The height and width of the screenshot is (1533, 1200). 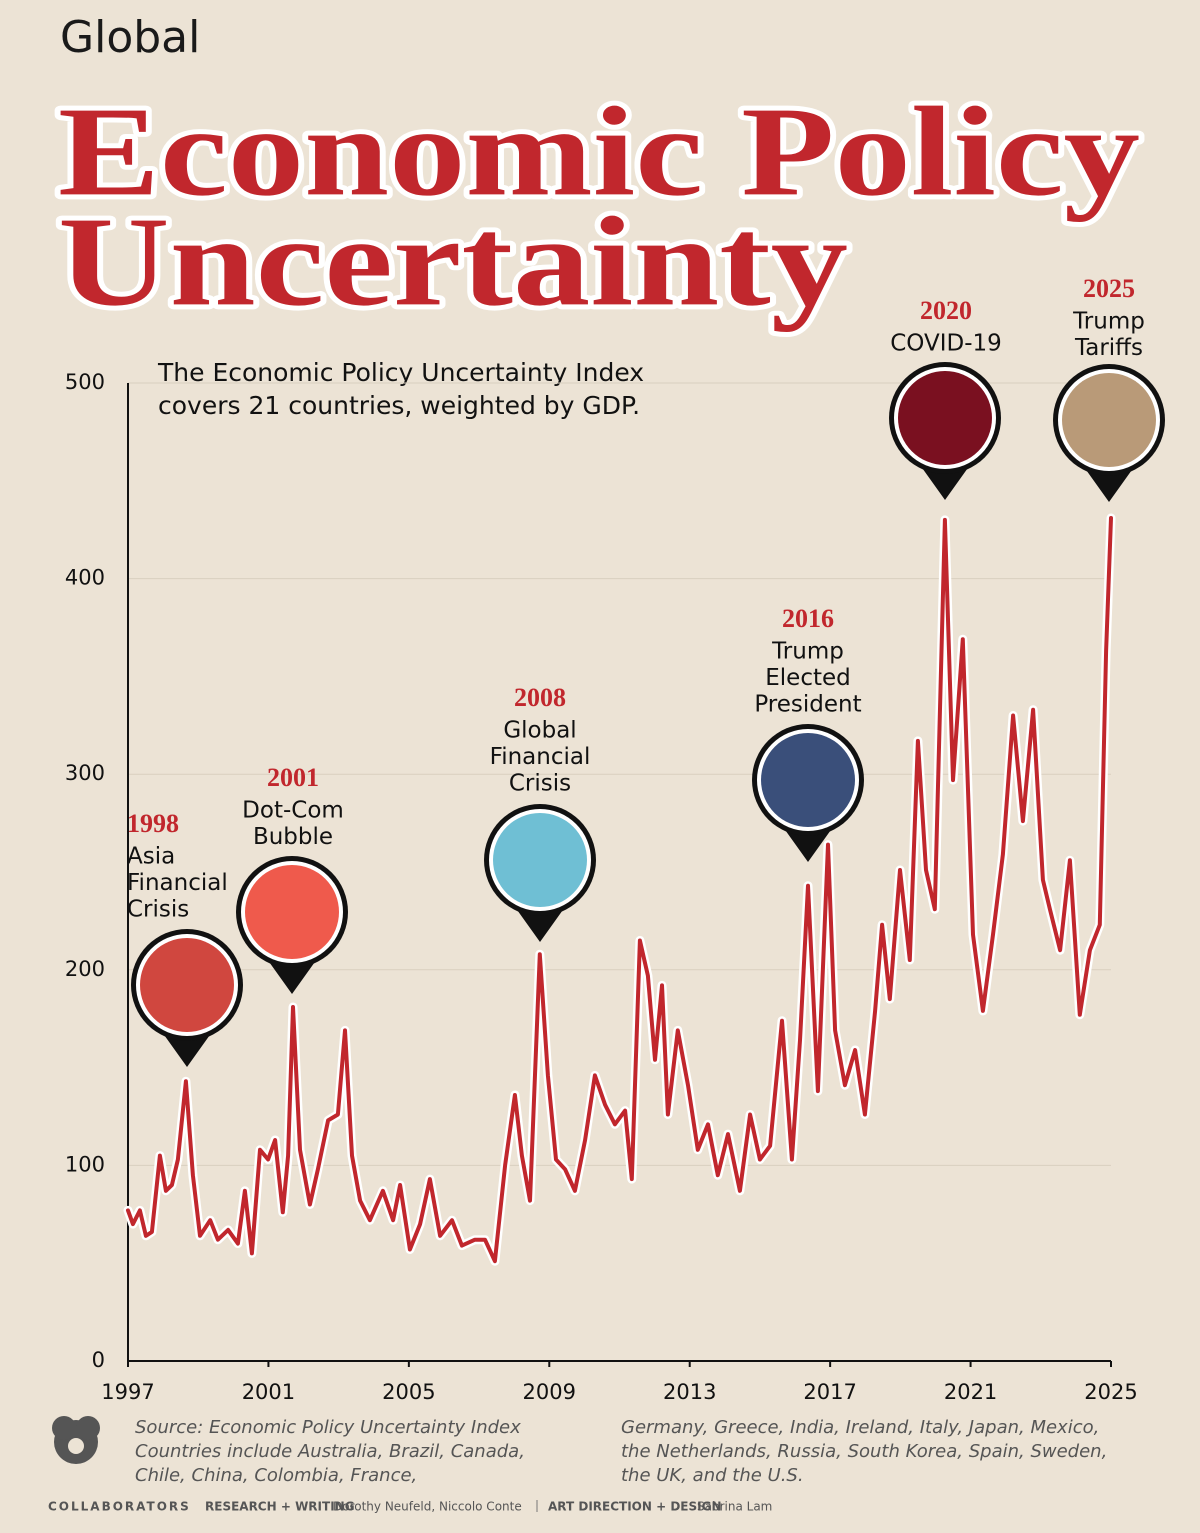 I want to click on x-tick-label: 2013, so click(x=689, y=1392).